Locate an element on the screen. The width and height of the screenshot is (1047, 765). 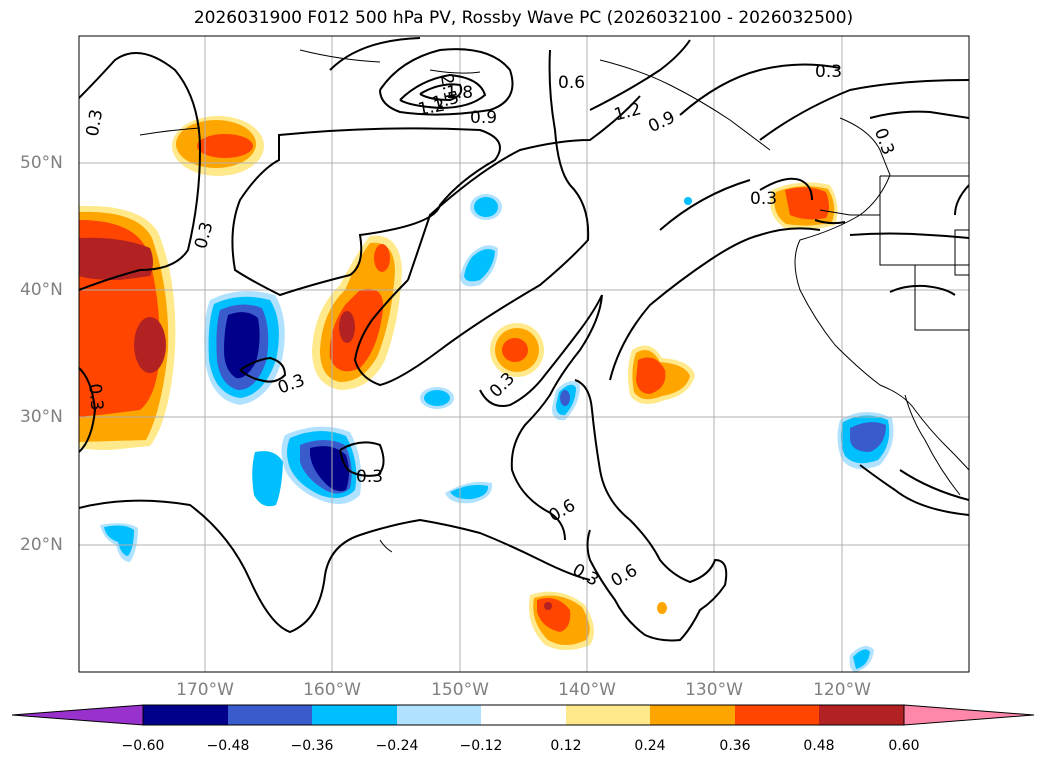
colorbar-tick-label: 0.12 is located at coordinates (566, 746).